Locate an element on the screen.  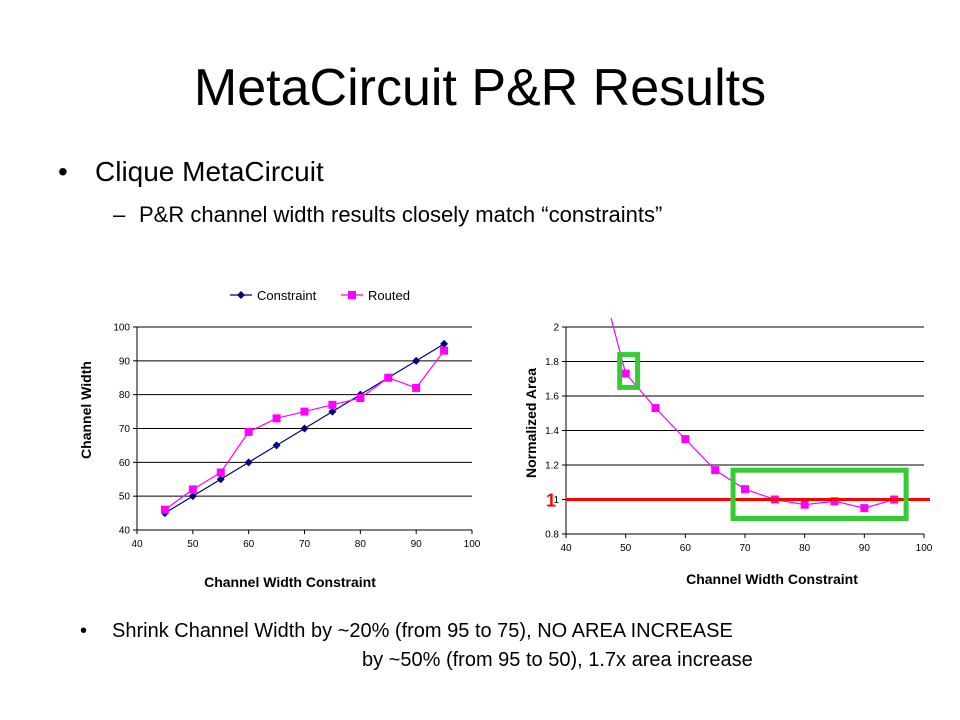
y-tick-label: 70 is located at coordinates (125, 429).